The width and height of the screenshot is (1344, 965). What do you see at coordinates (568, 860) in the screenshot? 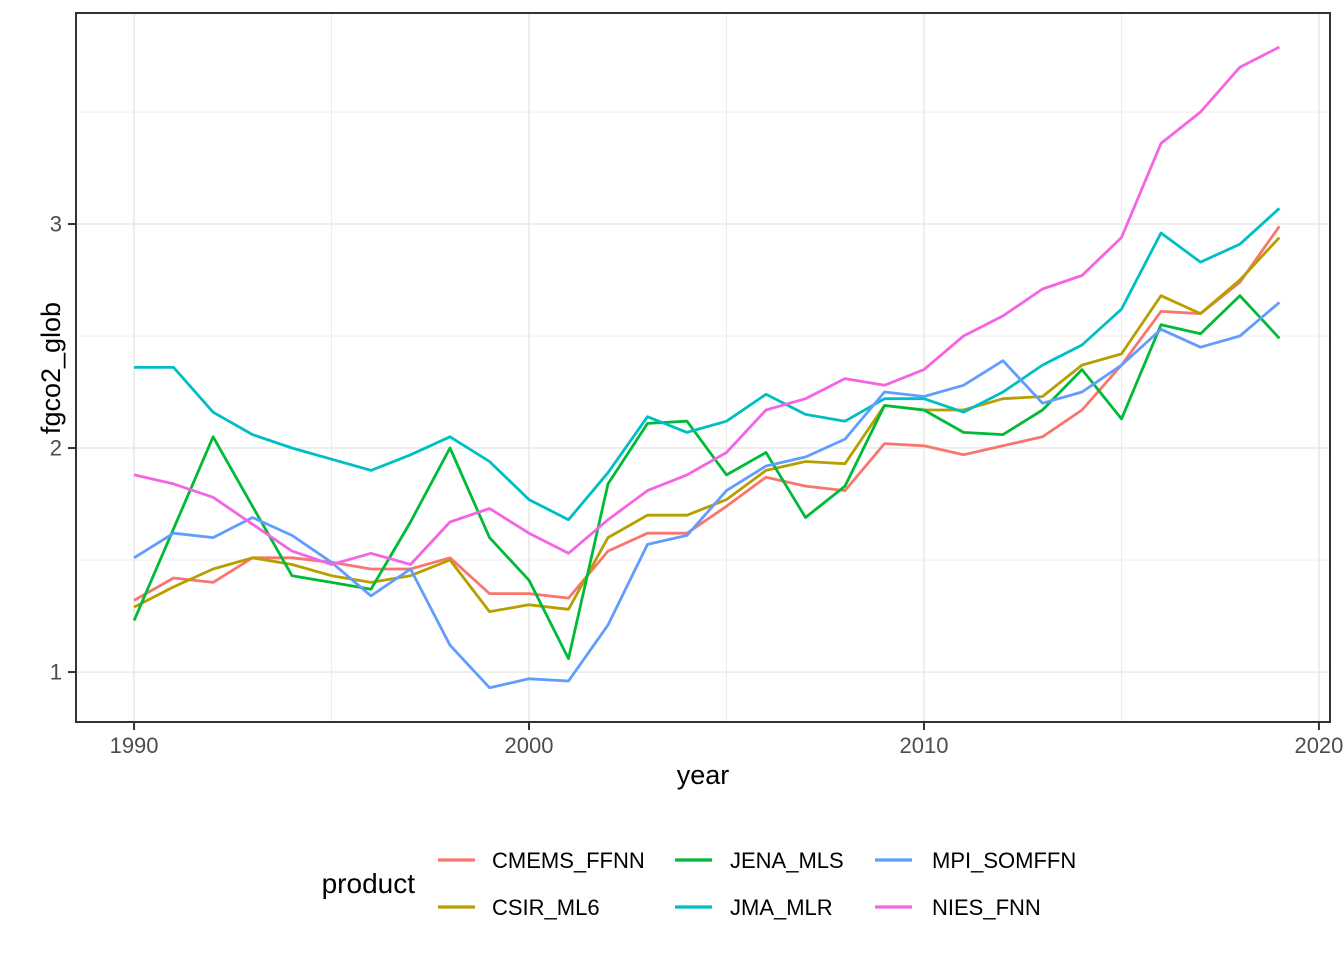
I see `legend-label-cmems-ffnn: CMEMS_FFNN` at bounding box center [568, 860].